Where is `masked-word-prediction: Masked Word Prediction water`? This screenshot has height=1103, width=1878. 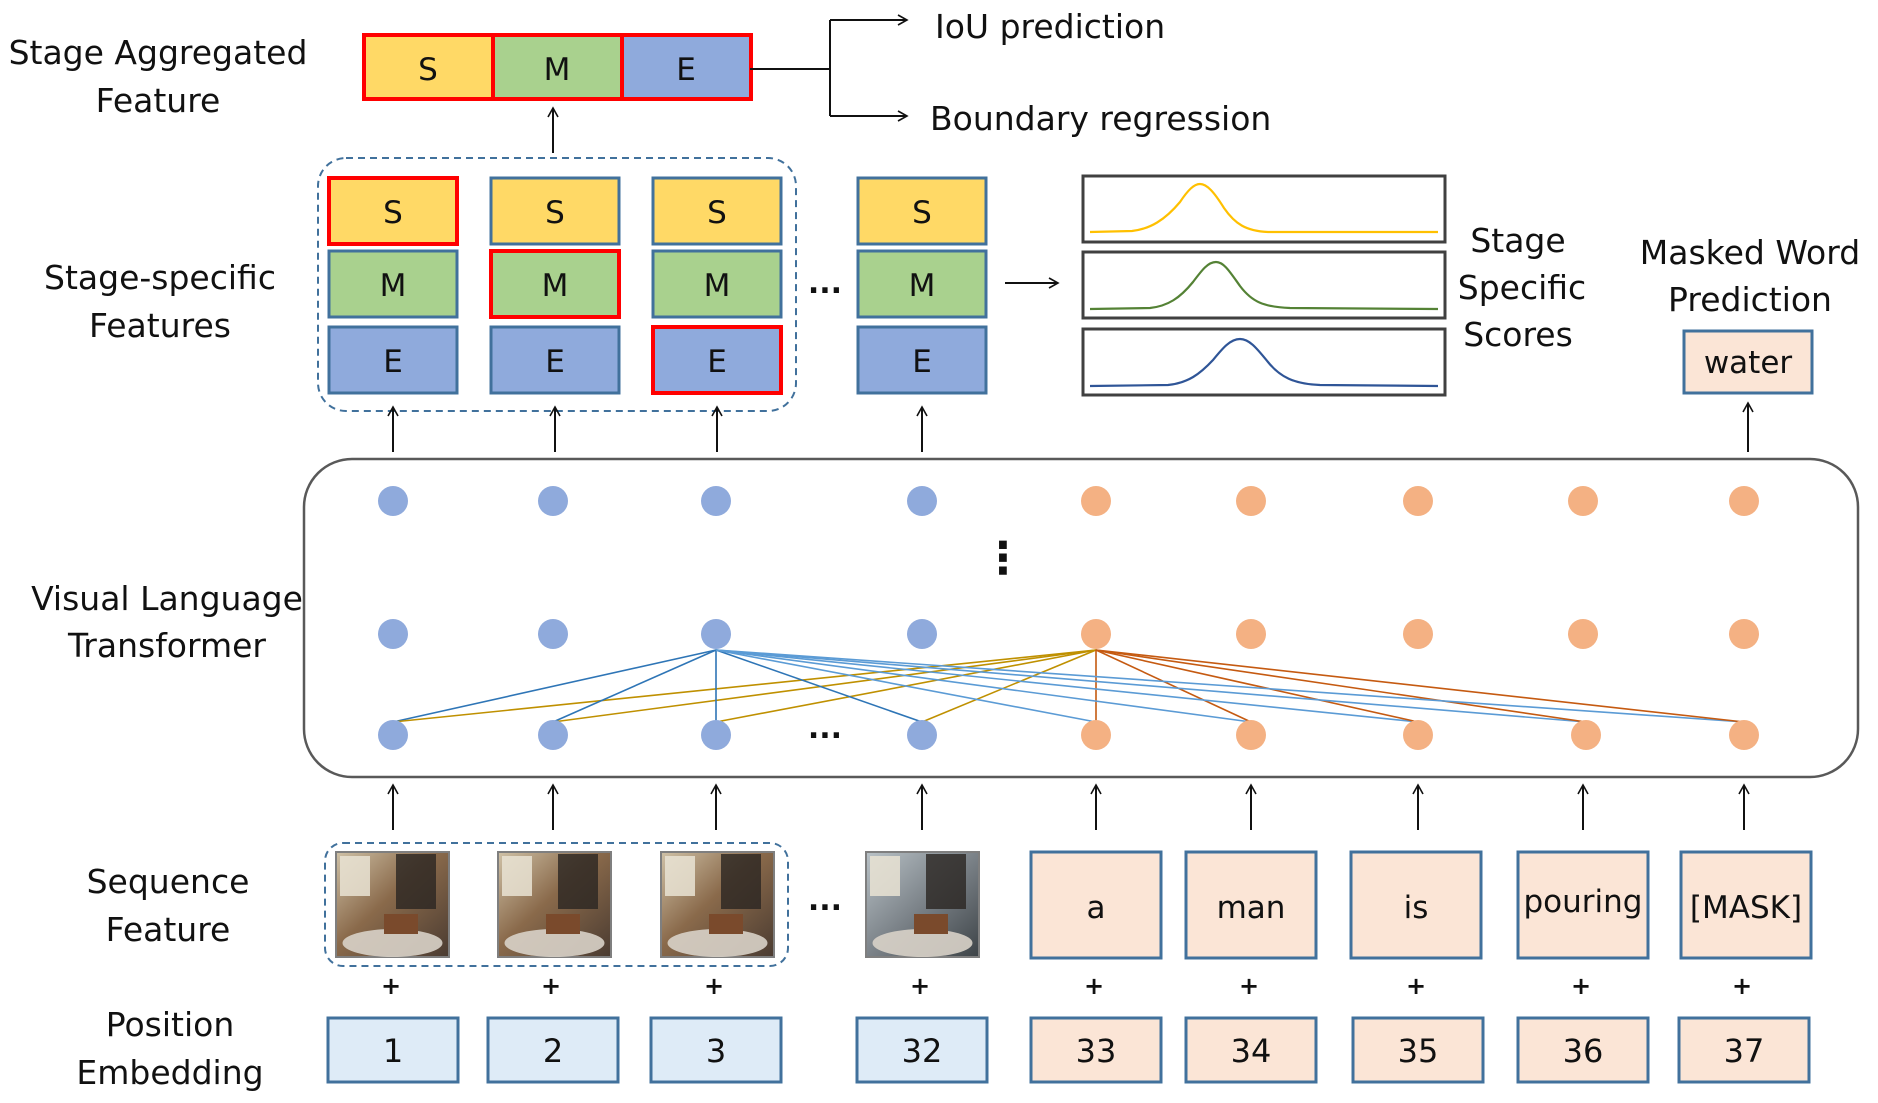 masked-word-prediction: Masked Word Prediction water is located at coordinates (1750, 314).